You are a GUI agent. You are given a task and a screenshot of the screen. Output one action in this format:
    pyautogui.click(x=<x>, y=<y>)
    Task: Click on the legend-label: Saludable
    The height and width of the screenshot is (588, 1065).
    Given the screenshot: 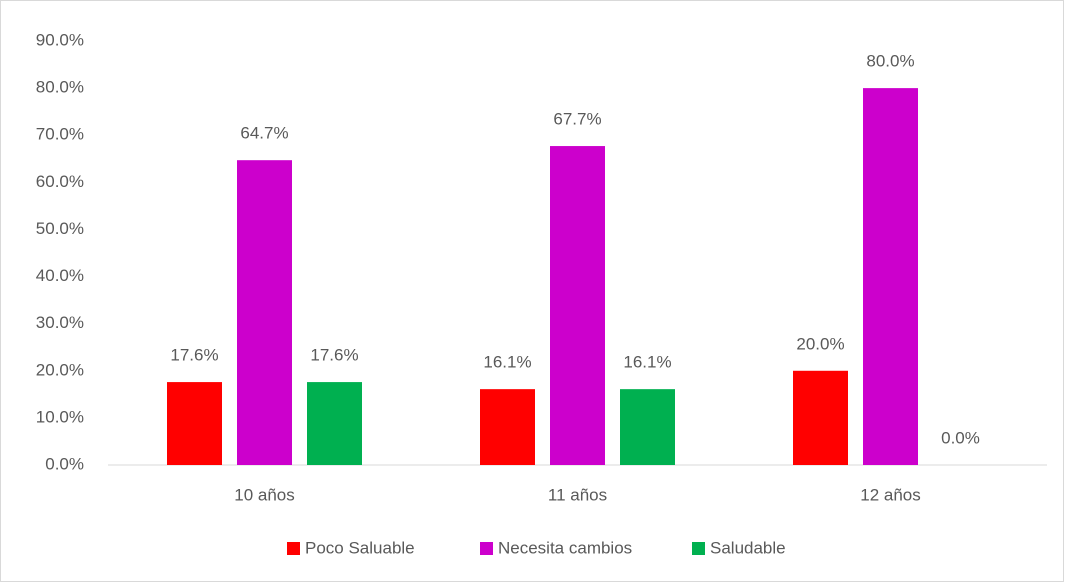 What is the action you would take?
    pyautogui.click(x=748, y=547)
    